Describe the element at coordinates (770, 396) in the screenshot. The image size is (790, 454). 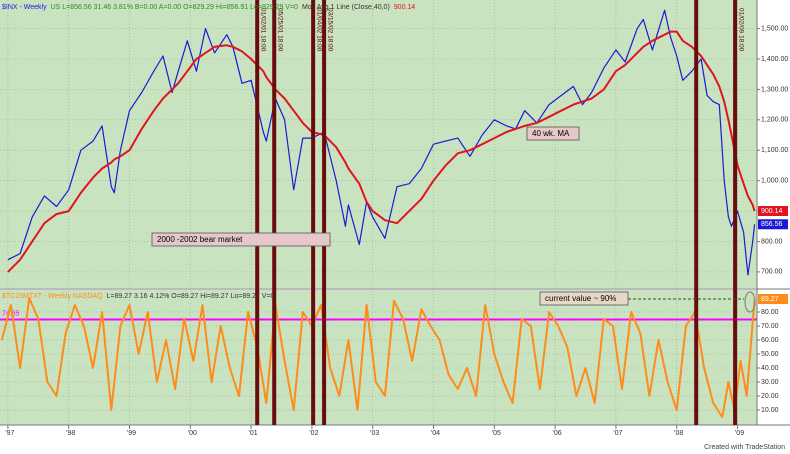
I see `y-tick-label: 20.00` at that location.